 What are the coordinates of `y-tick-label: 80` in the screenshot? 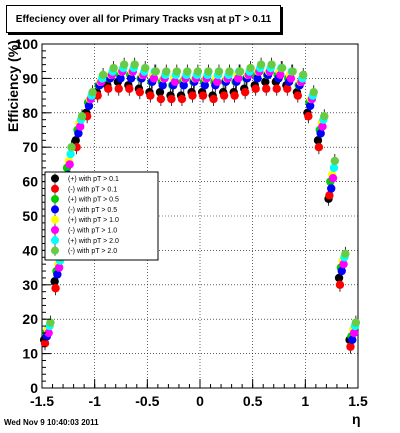 It's located at (30, 113).